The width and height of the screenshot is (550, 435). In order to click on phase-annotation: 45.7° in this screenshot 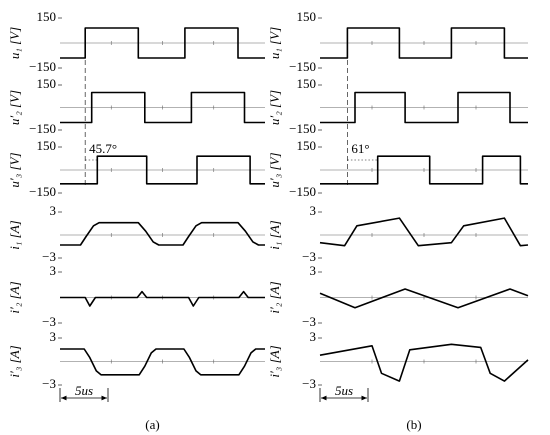, I will do `click(103, 148)`.